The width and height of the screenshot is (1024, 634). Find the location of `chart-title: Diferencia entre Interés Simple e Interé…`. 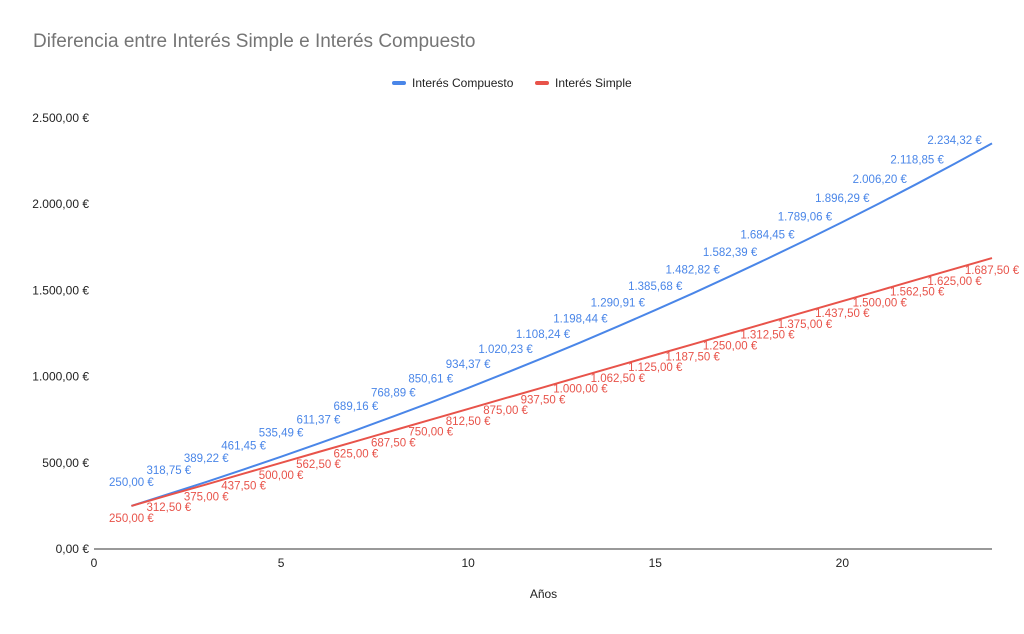

chart-title: Diferencia entre Interés Simple e Interé… is located at coordinates (254, 41).